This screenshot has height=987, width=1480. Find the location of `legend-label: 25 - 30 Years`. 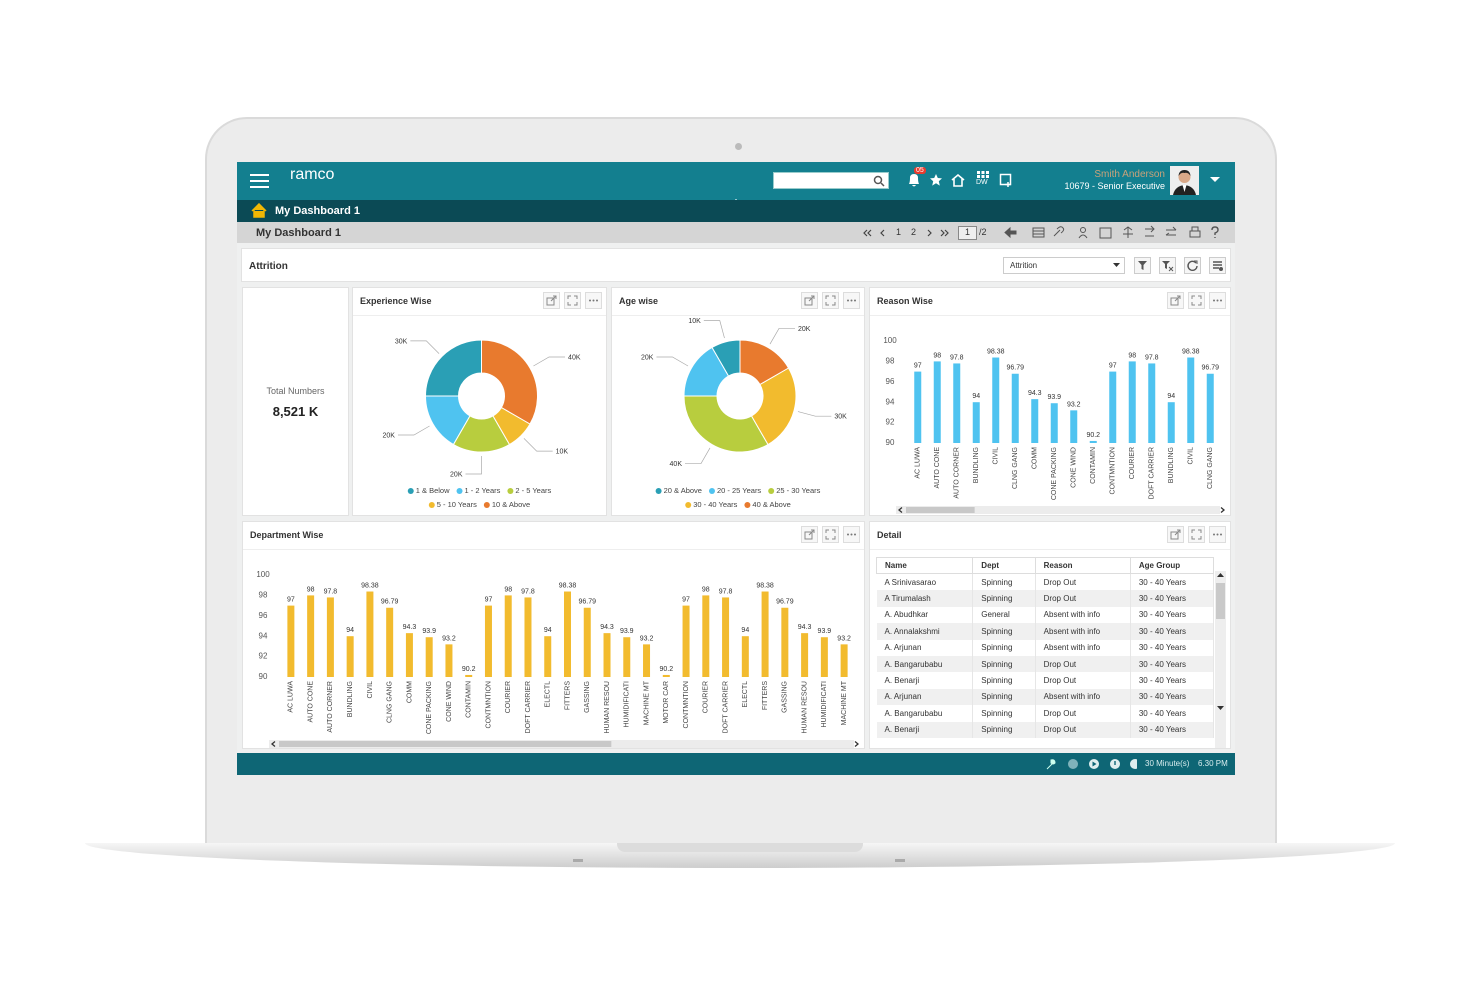

legend-label: 25 - 30 Years is located at coordinates (798, 490).